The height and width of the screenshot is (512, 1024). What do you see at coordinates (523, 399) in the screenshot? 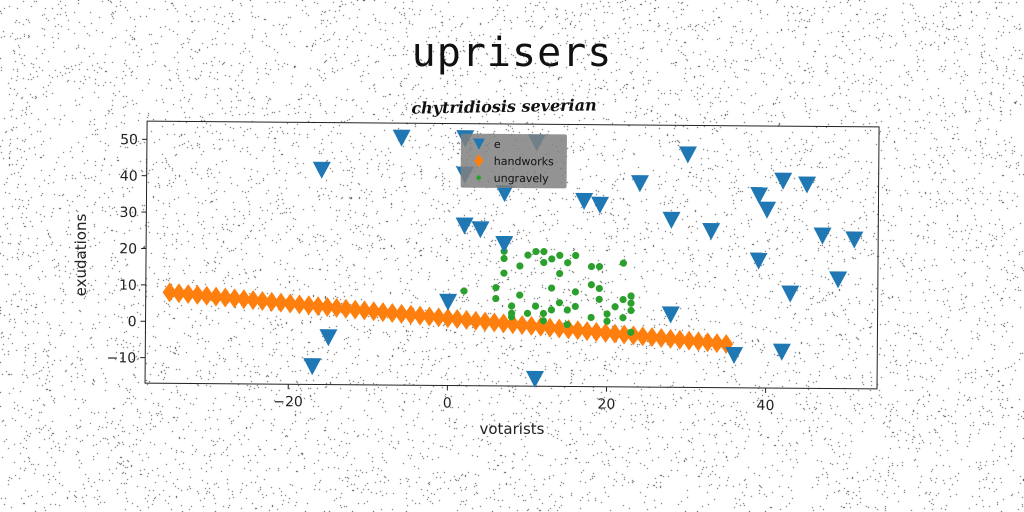
I see `x-axis-ticks: −20 0 20 40` at bounding box center [523, 399].